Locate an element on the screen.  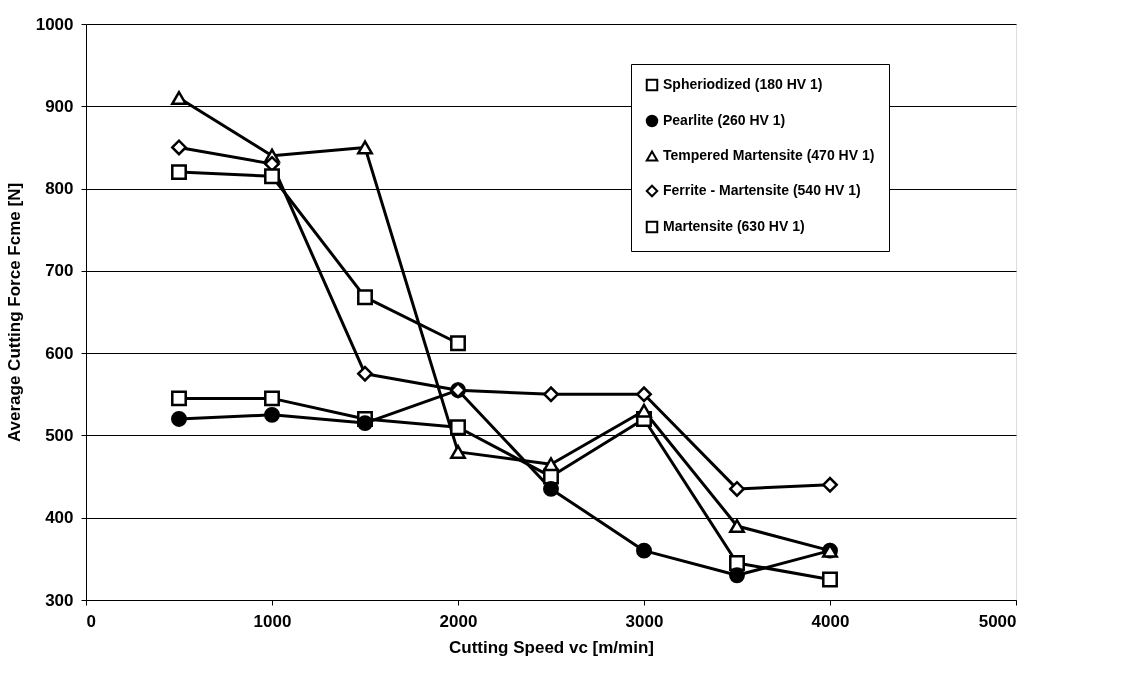
y-tick-label: 600 is located at coordinates (59, 353).